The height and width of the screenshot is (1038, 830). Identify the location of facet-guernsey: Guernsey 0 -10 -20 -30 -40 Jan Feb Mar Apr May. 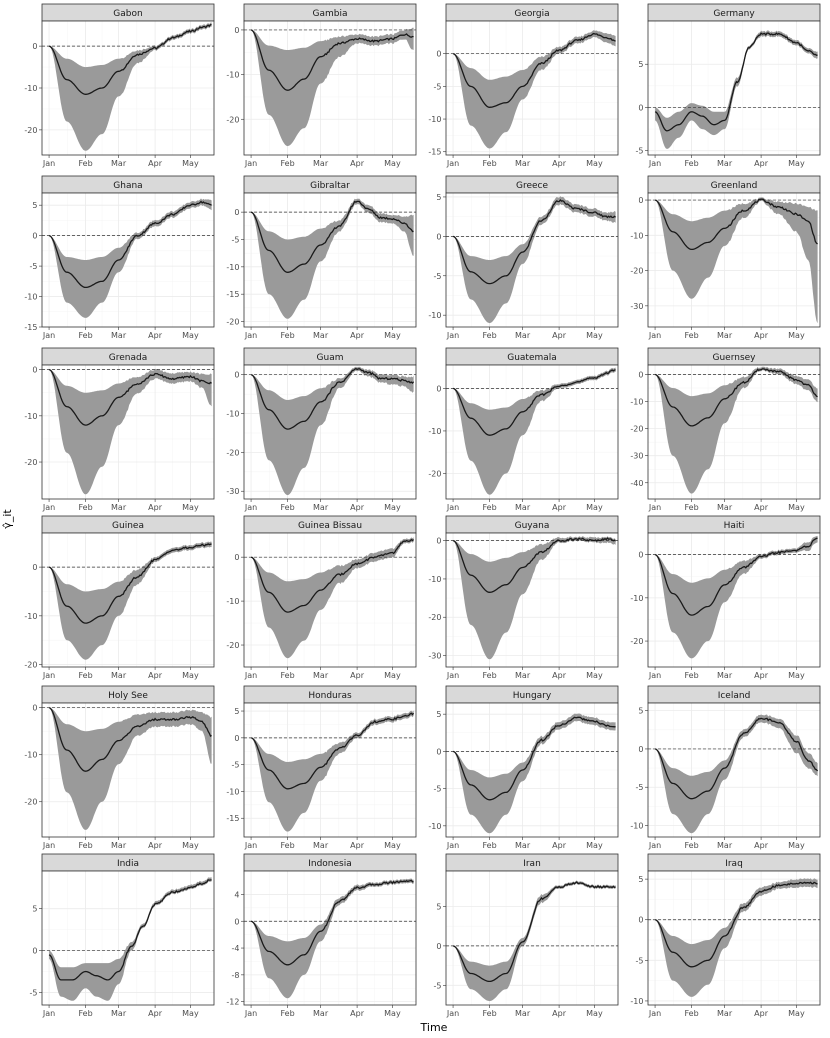
(725, 429).